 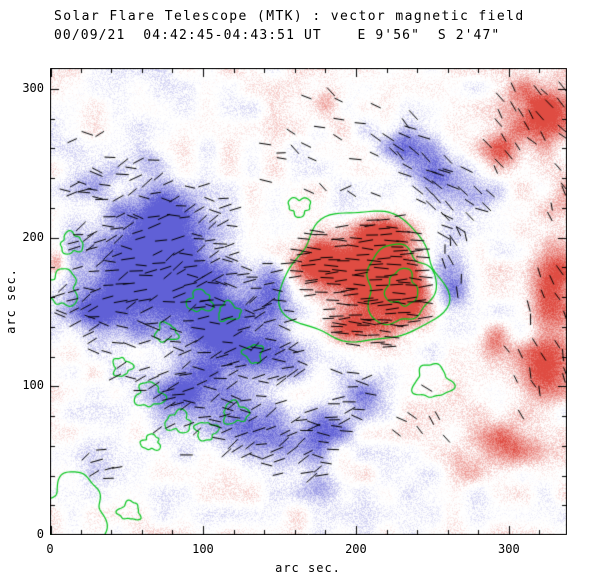 I want to click on y-axis-title: arc sec., so click(x=11, y=301).